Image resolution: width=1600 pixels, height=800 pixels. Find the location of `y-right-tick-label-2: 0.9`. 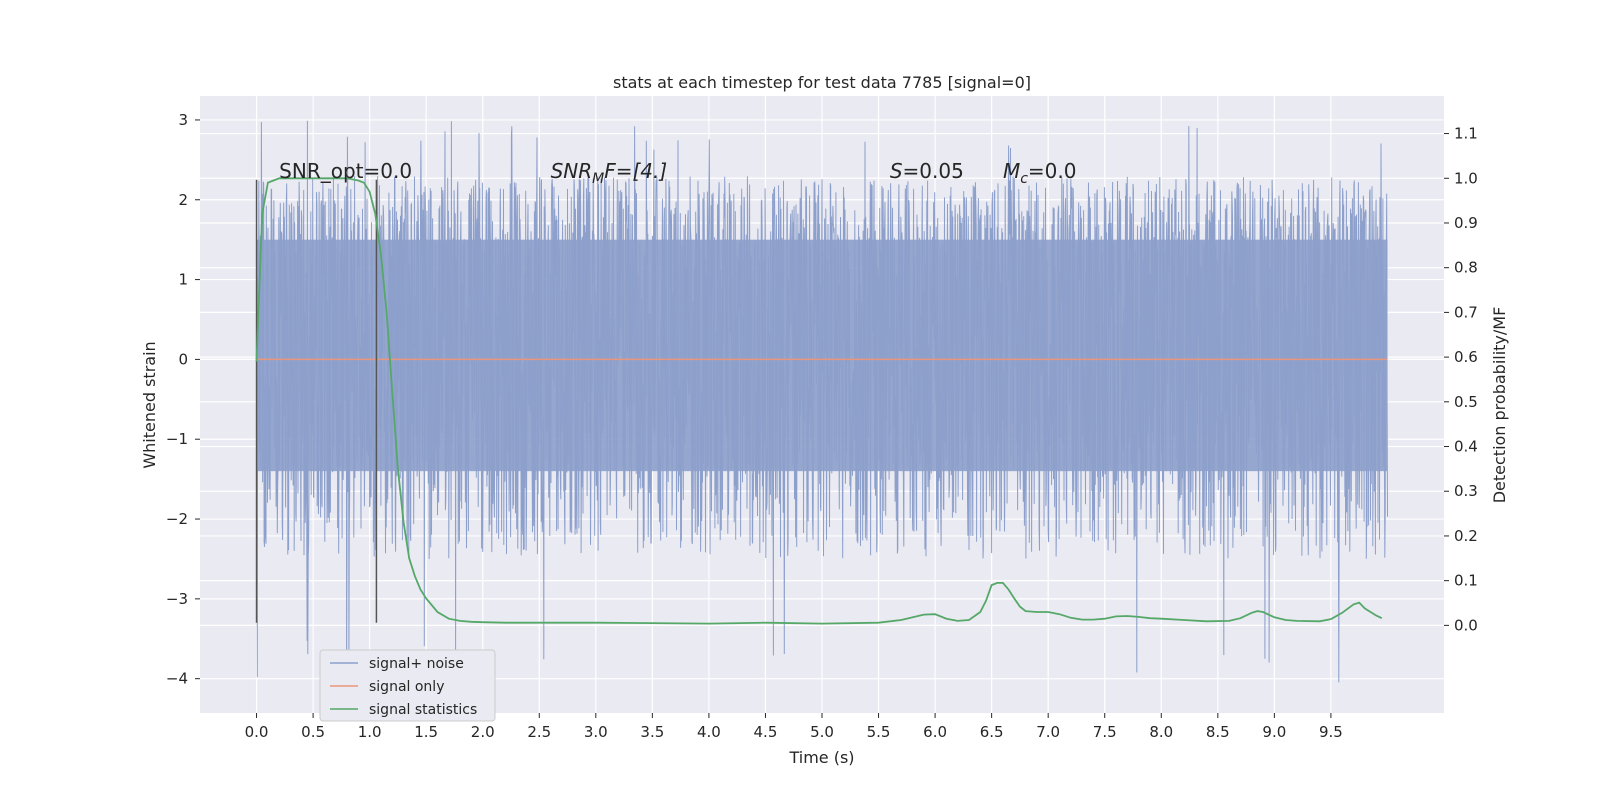

y-right-tick-label-2: 0.9 is located at coordinates (1466, 223).